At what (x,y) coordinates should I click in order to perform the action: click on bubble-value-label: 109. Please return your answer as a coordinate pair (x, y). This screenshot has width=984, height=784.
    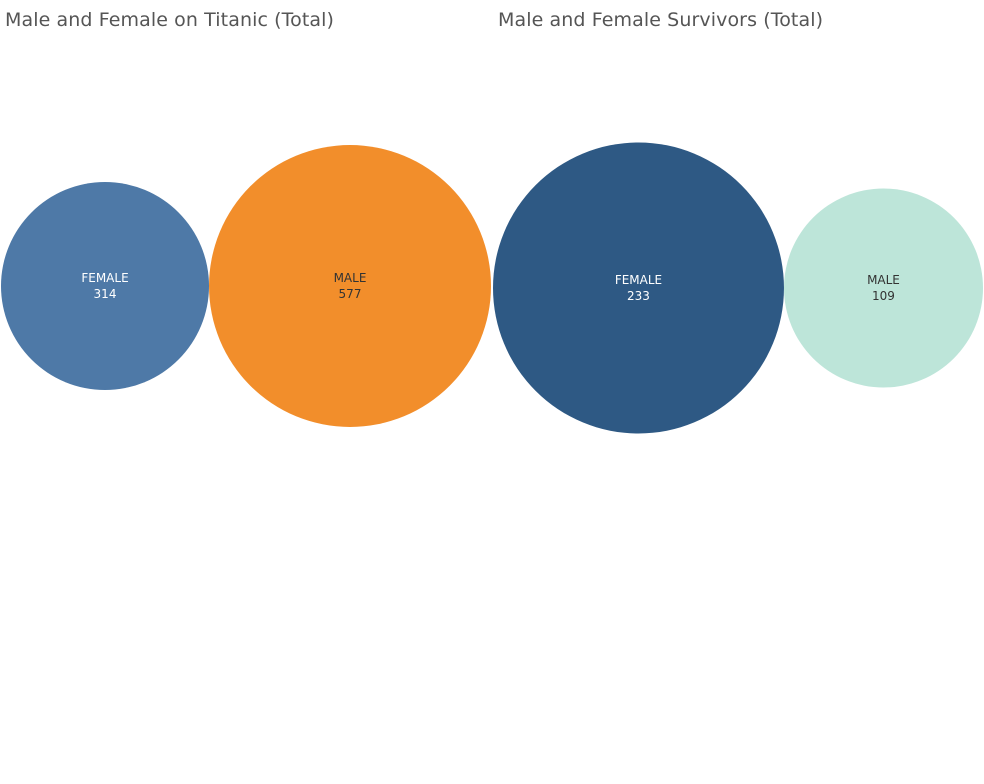
    Looking at the image, I should click on (883, 296).